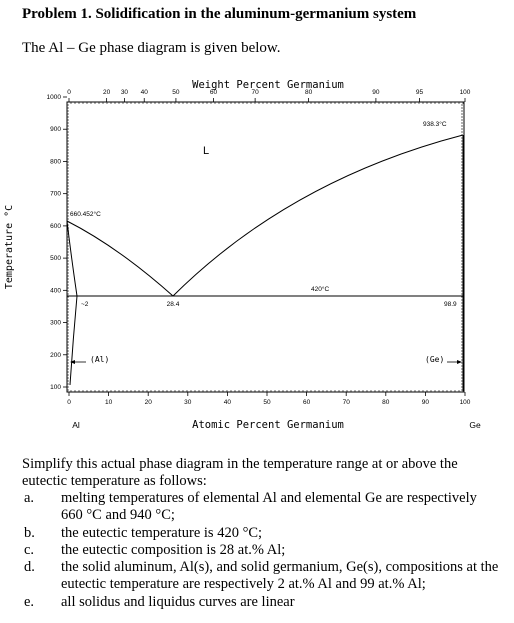  I want to click on y-tick-label: 800, so click(55, 161).